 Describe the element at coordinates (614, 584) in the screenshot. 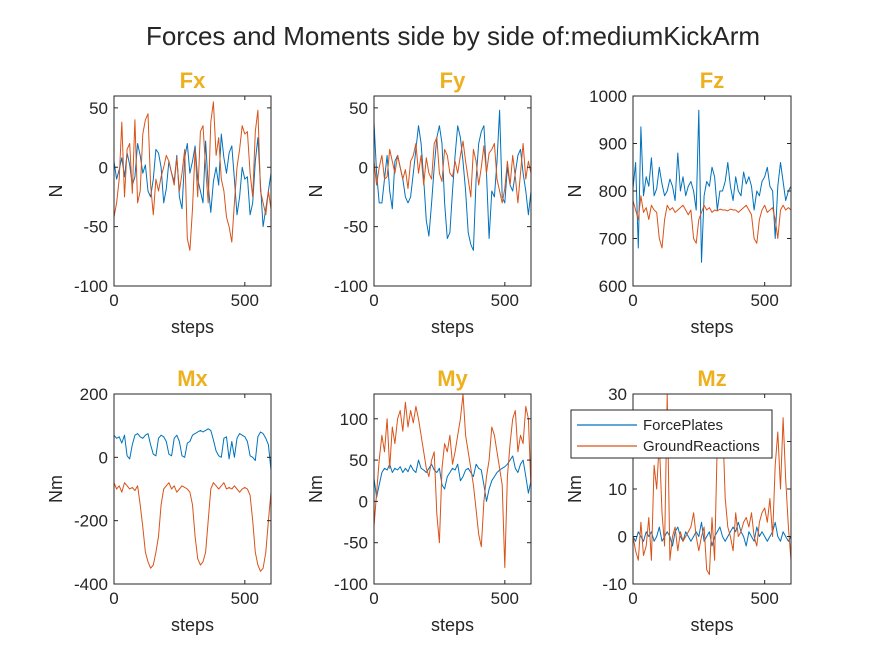

I see `y-tick-label: -10` at that location.